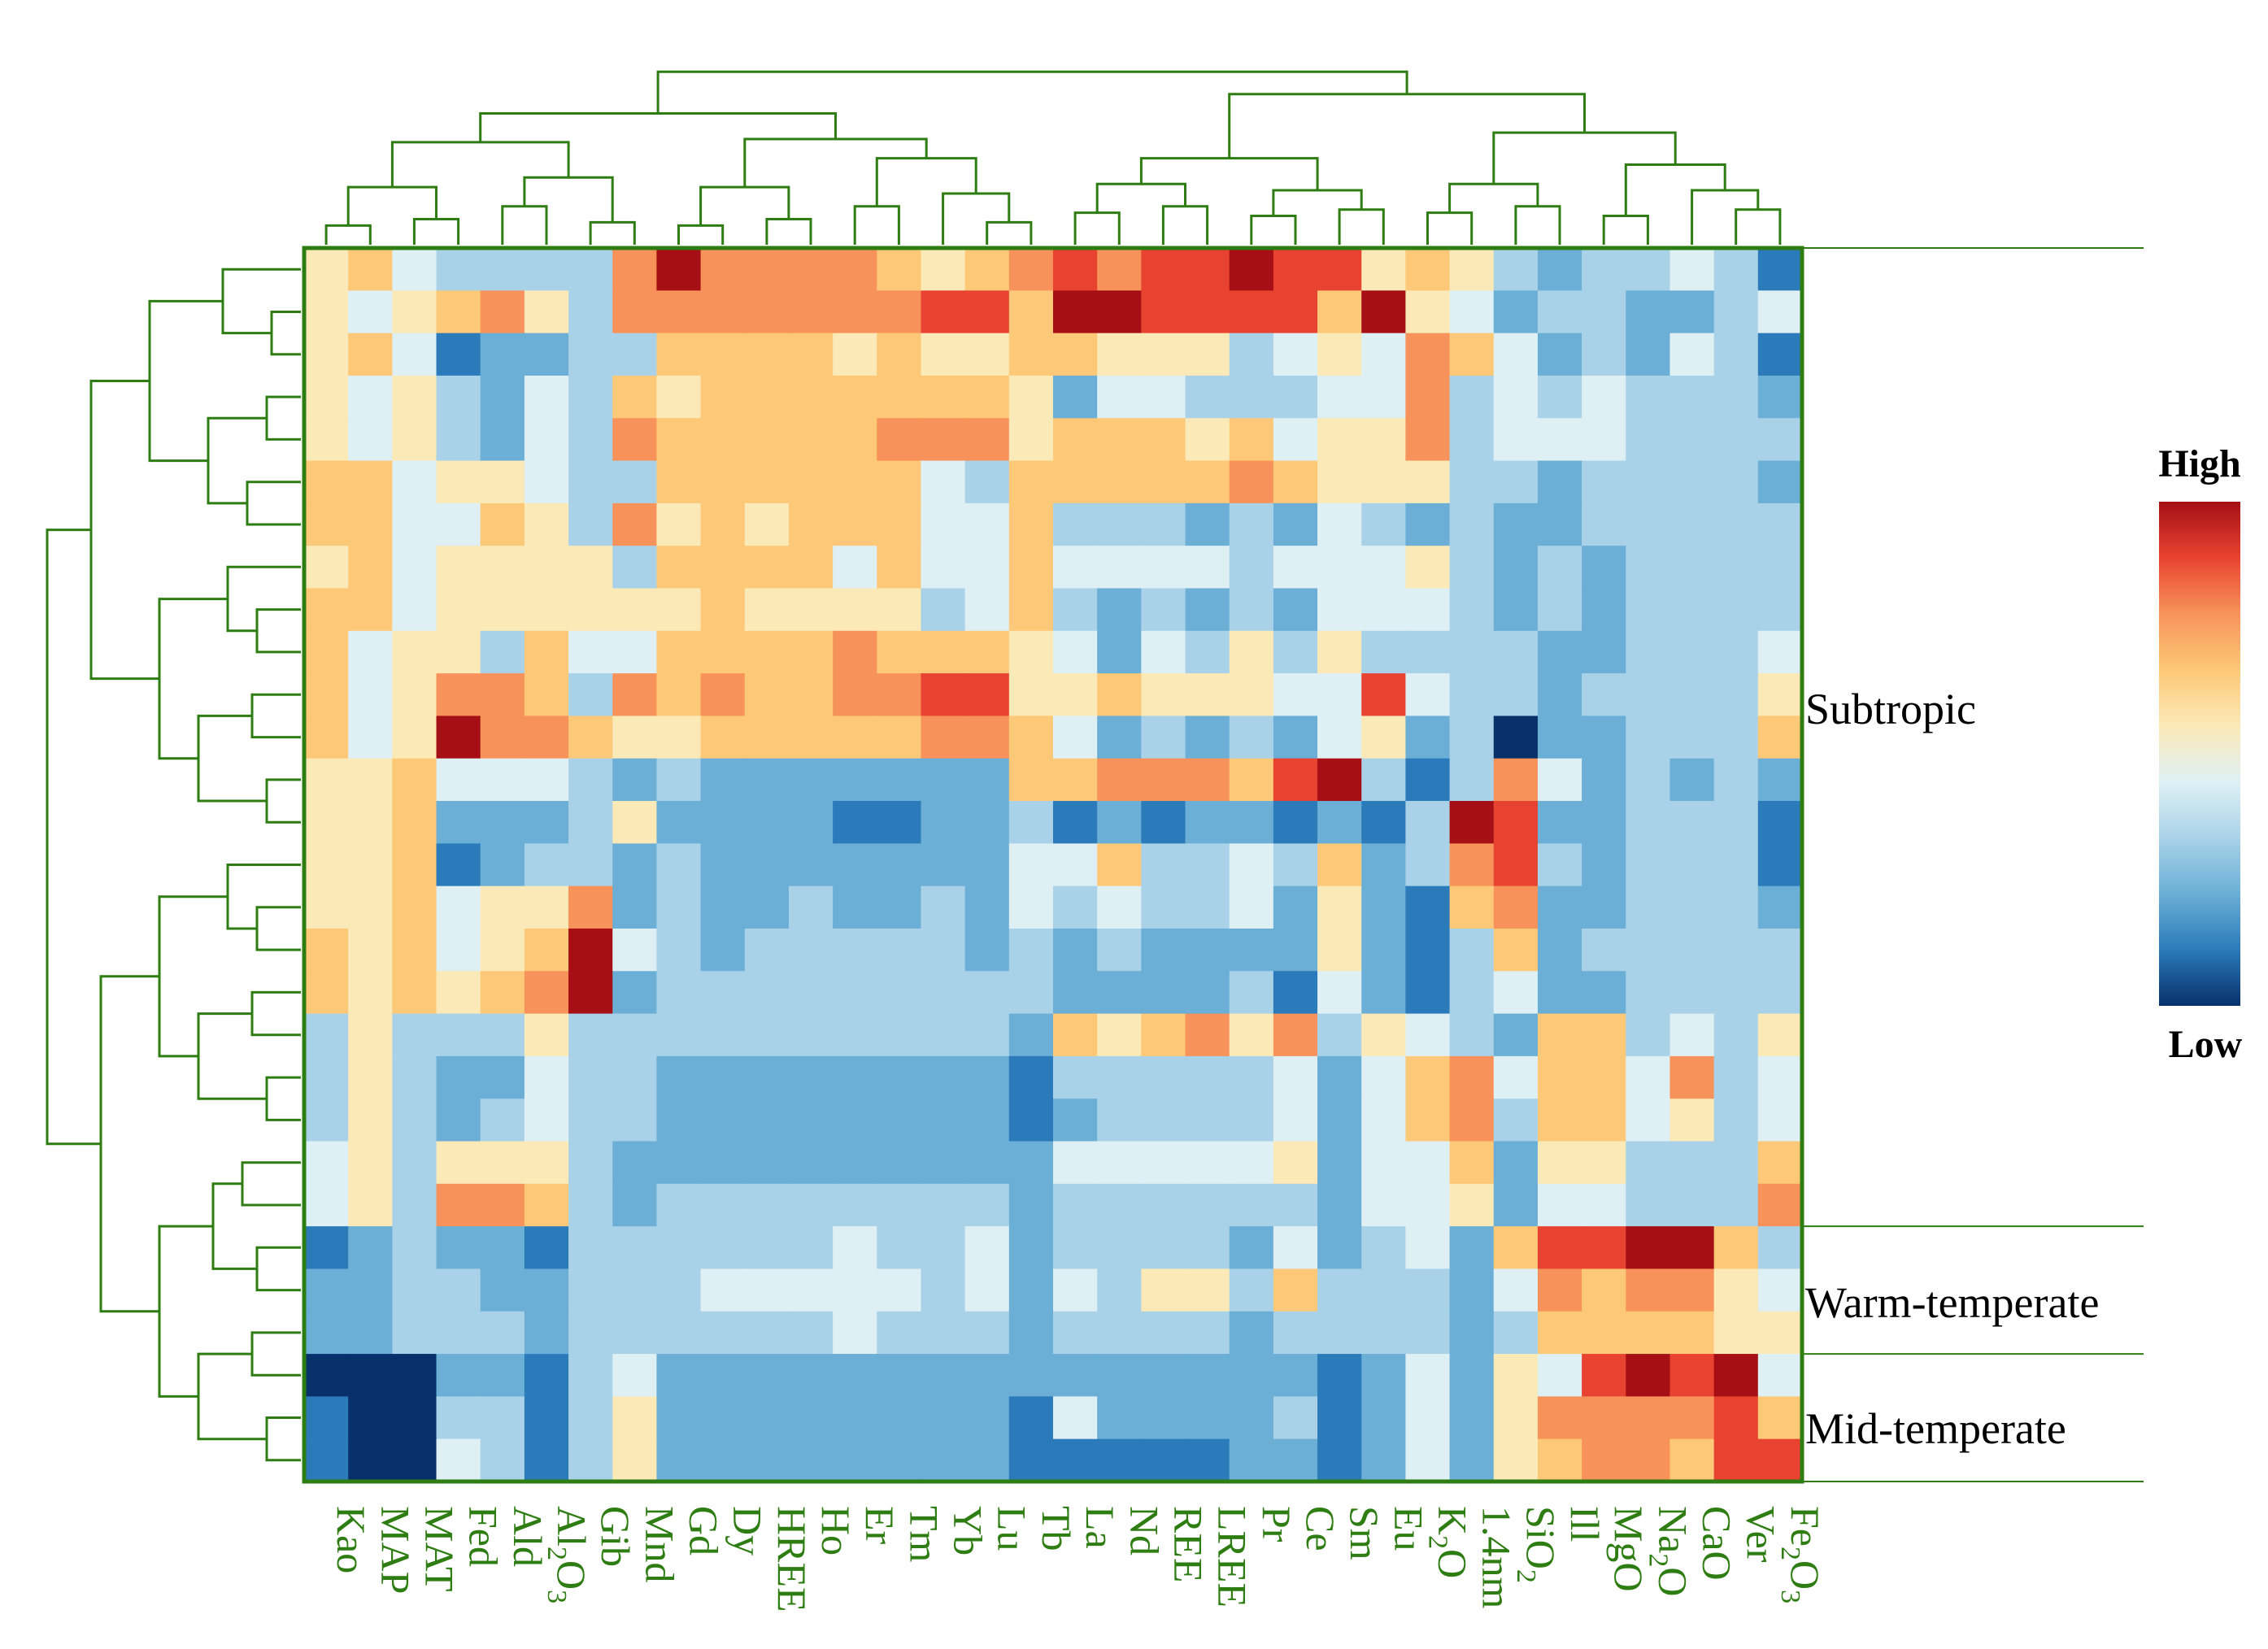 The height and width of the screenshot is (1649, 2268). Describe the element at coordinates (1559, 312) in the screenshot. I see `heatmap-cell-r1-Ill` at that location.